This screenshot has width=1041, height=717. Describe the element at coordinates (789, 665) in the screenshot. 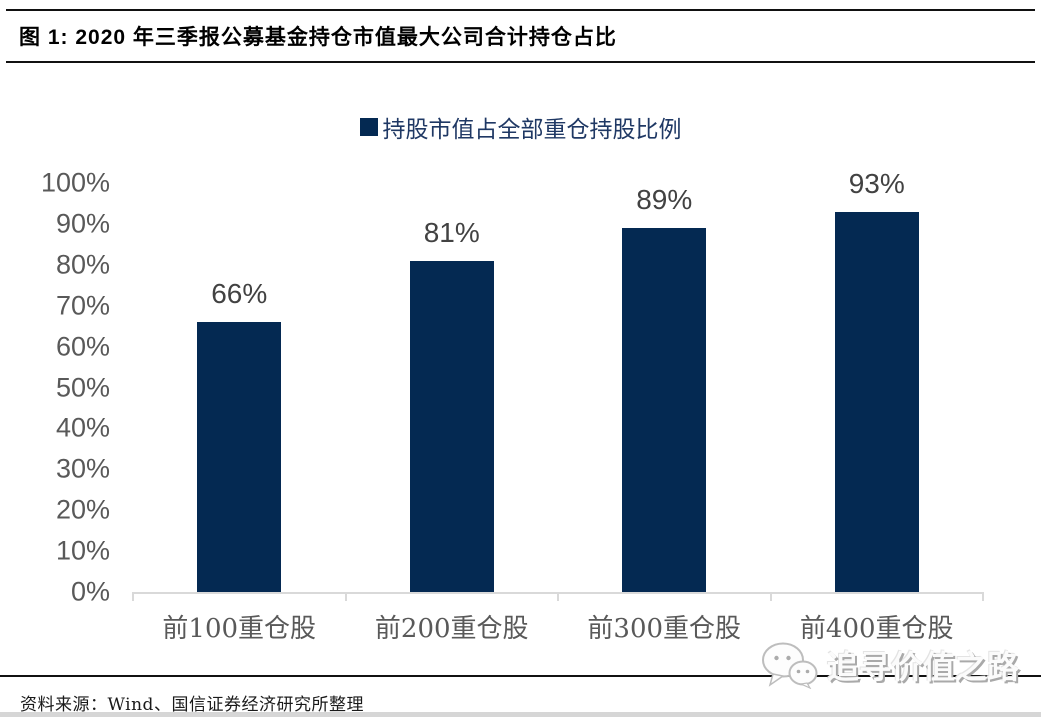

I see `wechat-icon` at that location.